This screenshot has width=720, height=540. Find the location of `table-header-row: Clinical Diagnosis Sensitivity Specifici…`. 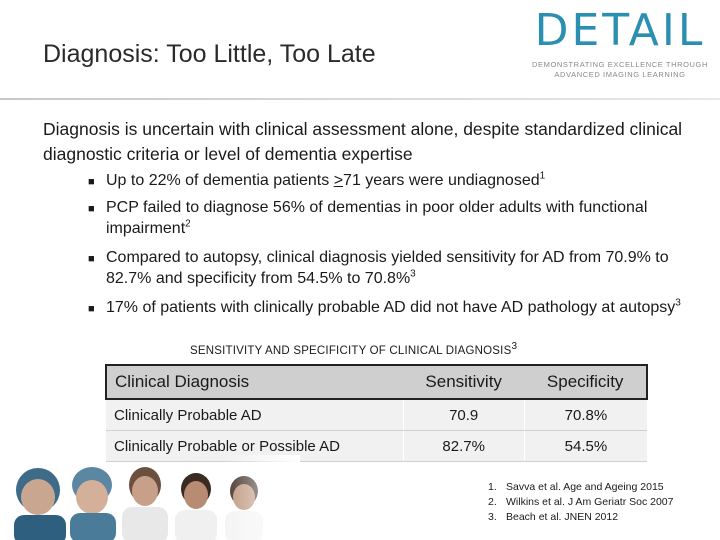

table-header-row: Clinical Diagnosis Sensitivity Specifici… is located at coordinates (376, 382).